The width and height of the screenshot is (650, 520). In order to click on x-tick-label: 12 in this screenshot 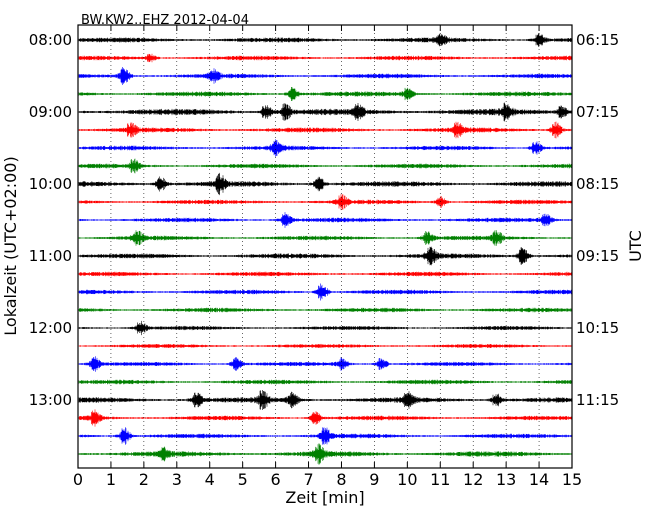, I will do `click(473, 479)`.